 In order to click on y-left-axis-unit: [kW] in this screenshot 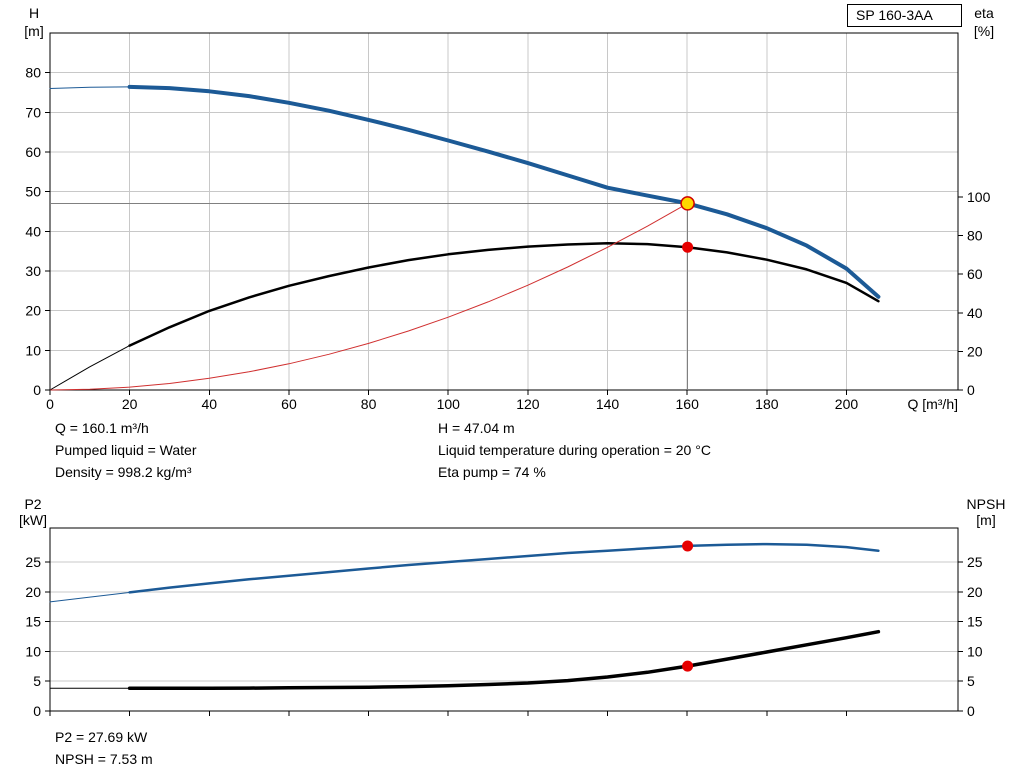, I will do `click(33, 520)`.